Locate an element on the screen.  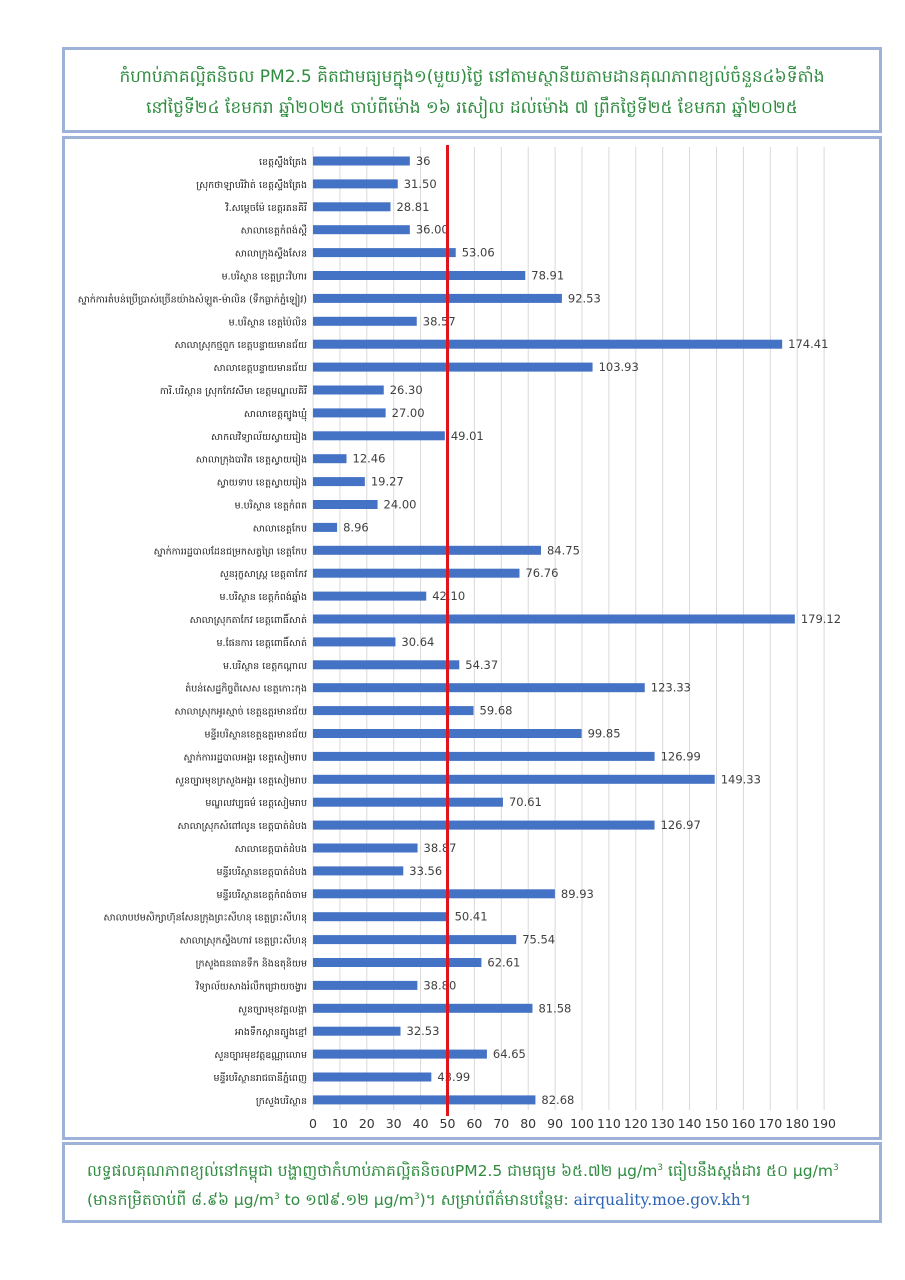
bar-value-label: 103.93 is located at coordinates (619, 367).